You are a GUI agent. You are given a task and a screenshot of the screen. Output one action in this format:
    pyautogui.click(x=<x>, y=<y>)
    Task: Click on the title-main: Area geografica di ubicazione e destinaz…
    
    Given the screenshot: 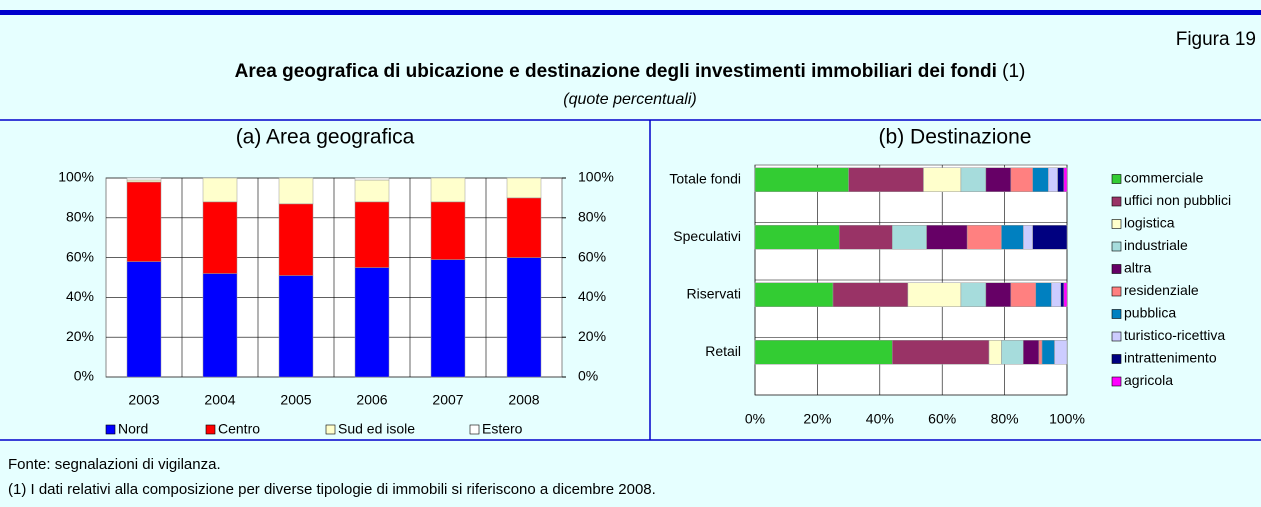 What is the action you would take?
    pyautogui.click(x=616, y=71)
    